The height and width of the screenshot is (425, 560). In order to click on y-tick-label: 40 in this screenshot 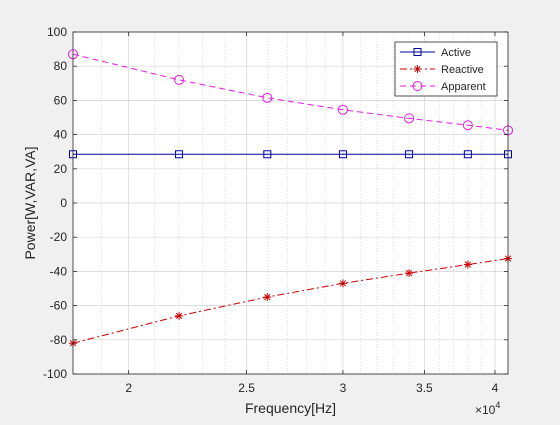, I will do `click(61, 135)`.